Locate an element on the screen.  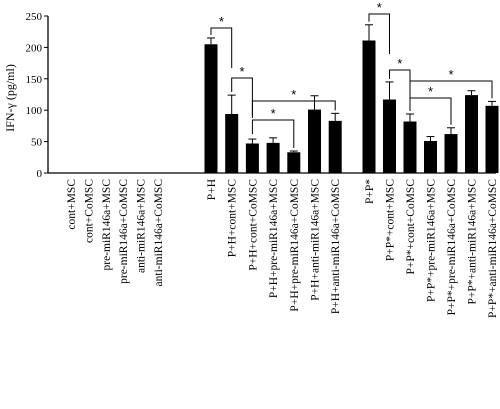
y-axis-title-group: IFN-γ (pg/ml) is located at coordinates (10, 98).